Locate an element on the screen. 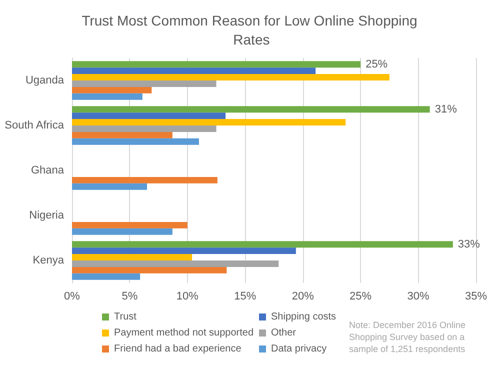  legend-label: Data privacy is located at coordinates (299, 349).